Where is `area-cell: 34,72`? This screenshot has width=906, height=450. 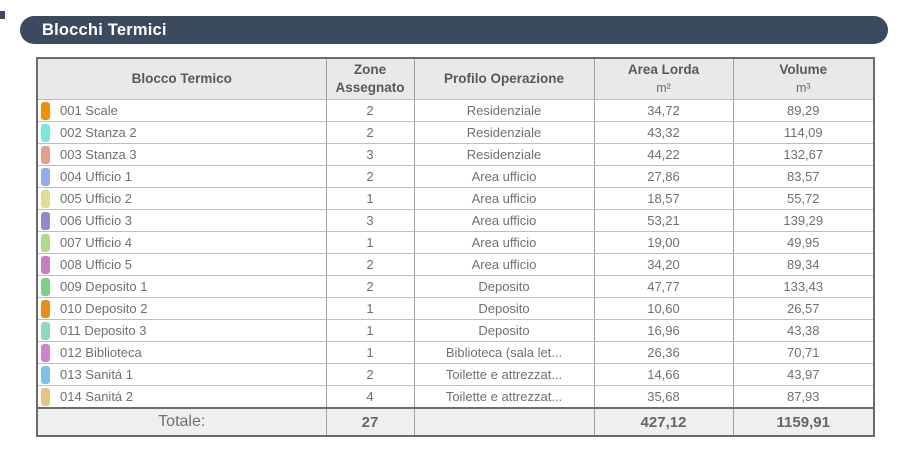
area-cell: 34,72 is located at coordinates (663, 110).